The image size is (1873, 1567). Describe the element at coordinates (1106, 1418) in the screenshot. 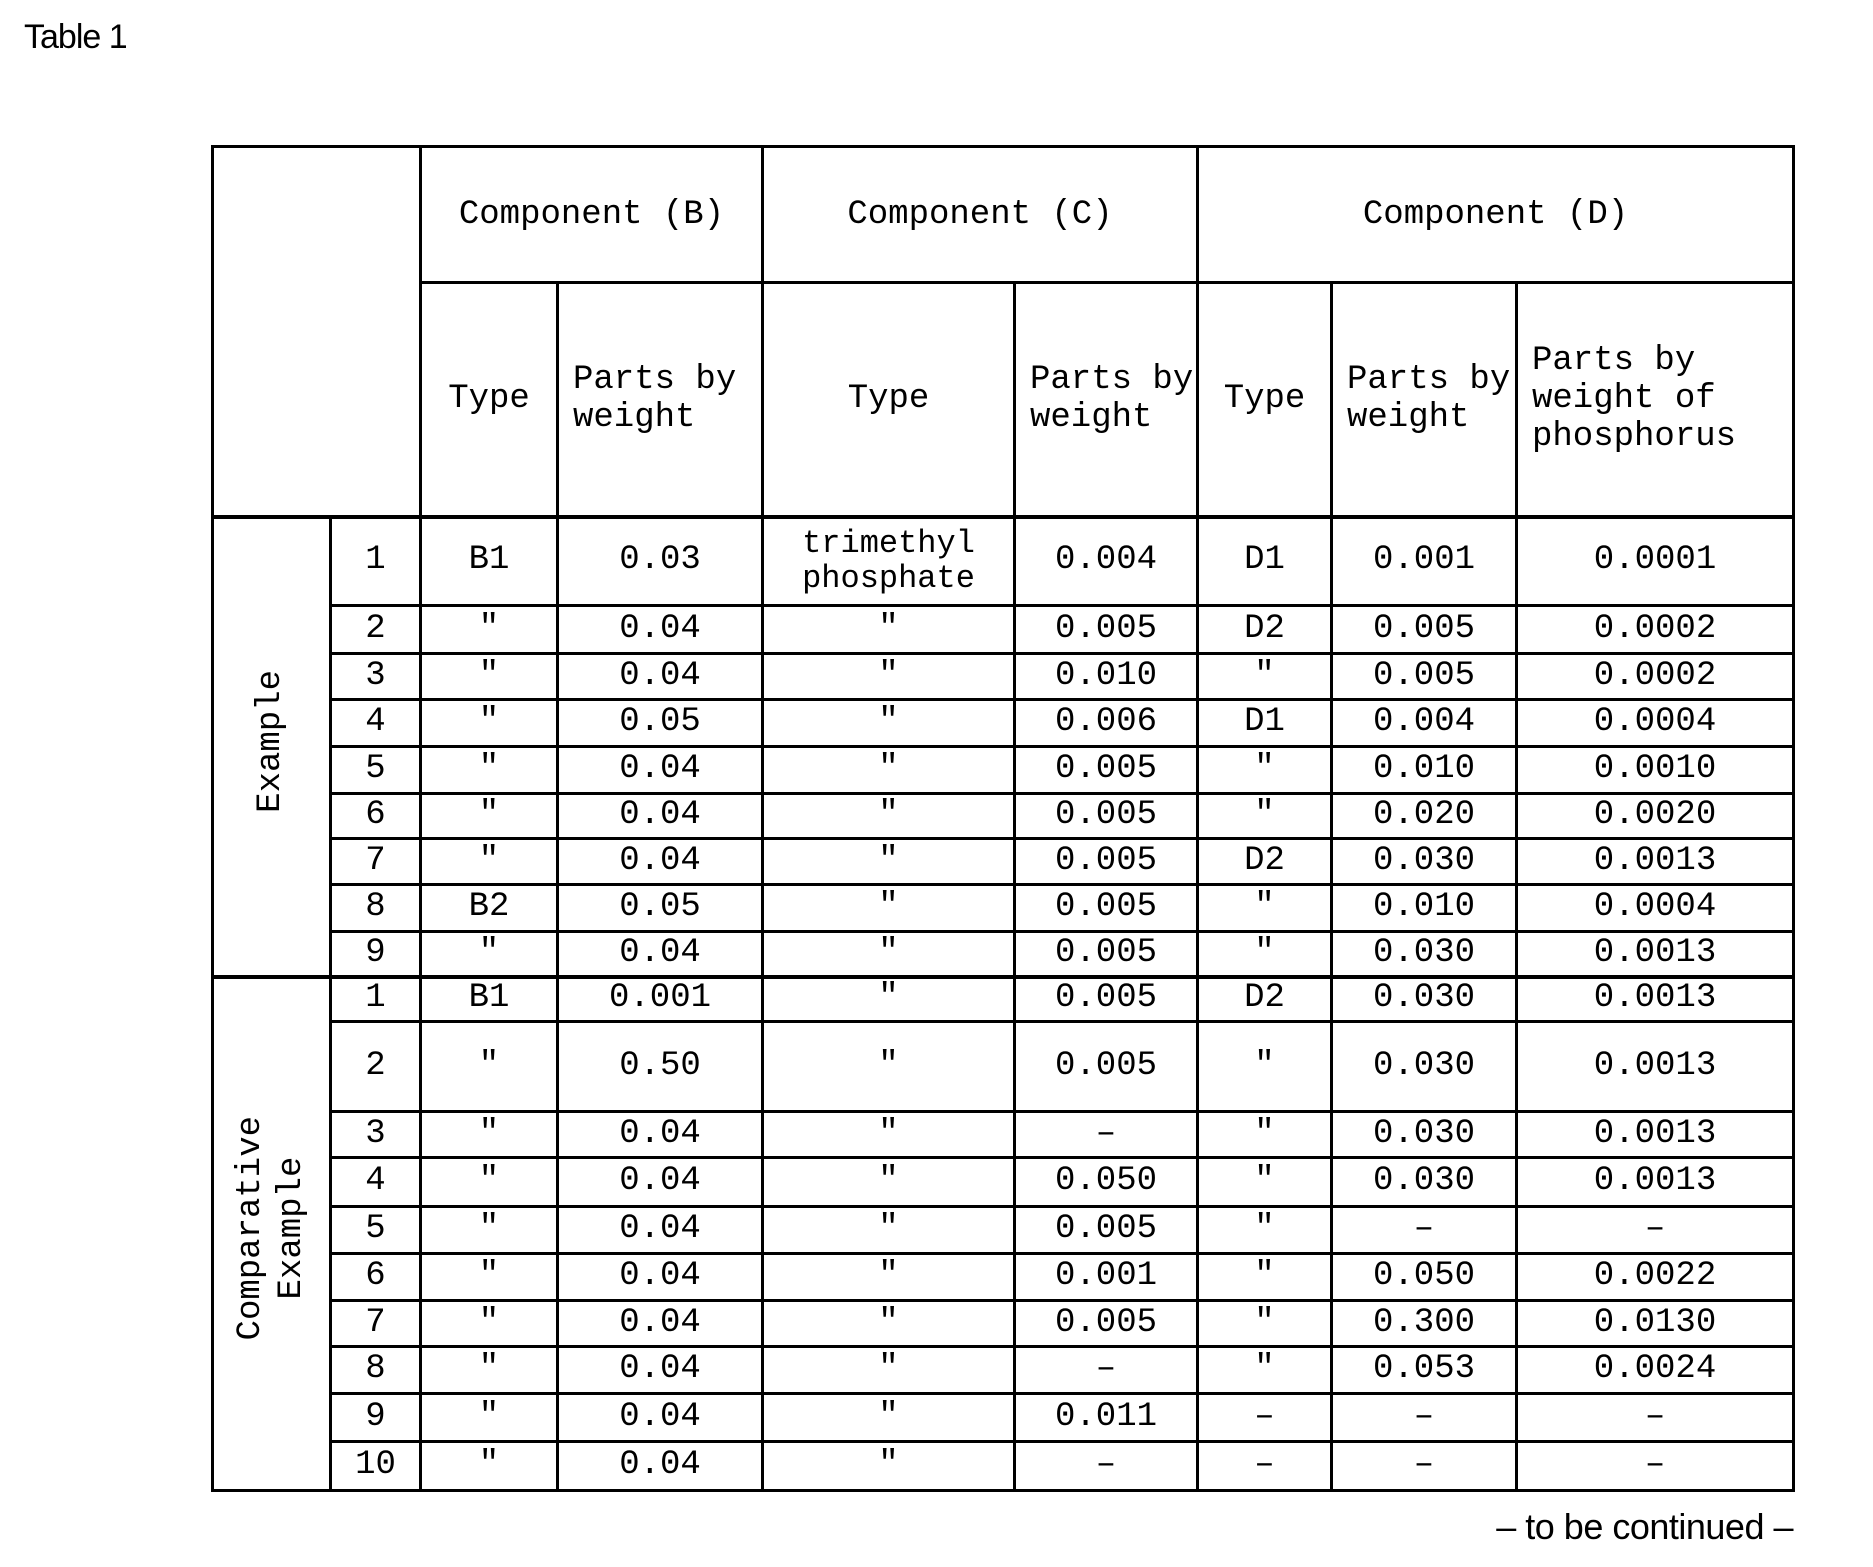

I see `c-parts-cell: 0.011` at that location.